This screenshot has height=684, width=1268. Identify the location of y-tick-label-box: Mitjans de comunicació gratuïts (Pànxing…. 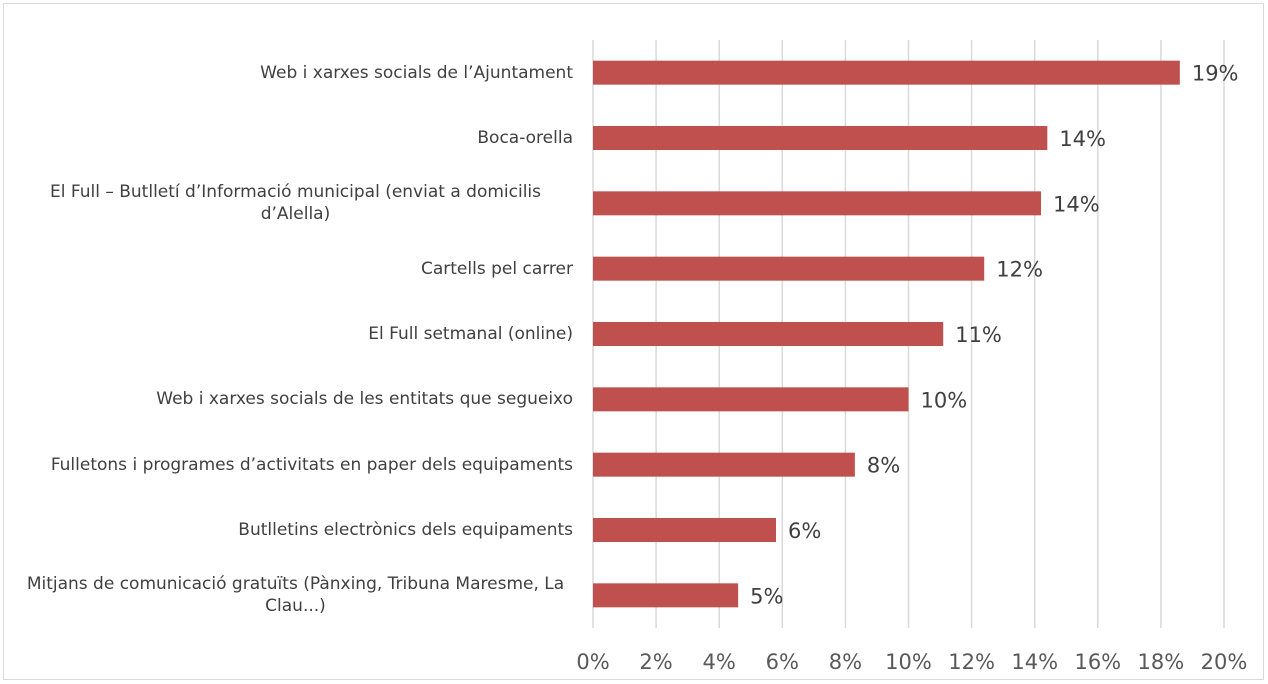
(291, 595).